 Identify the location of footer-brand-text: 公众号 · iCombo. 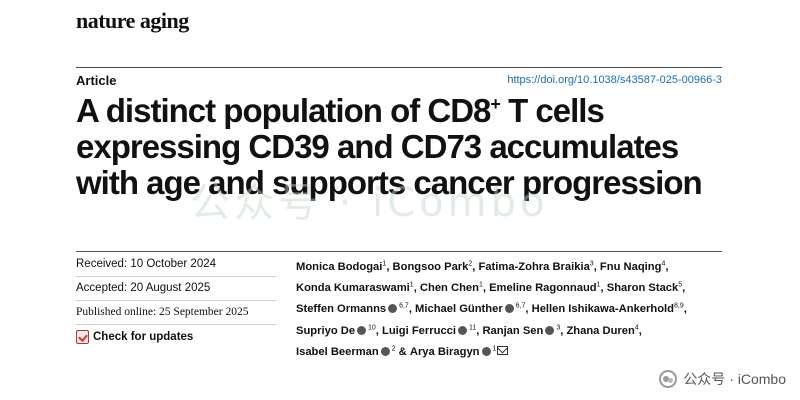
(734, 379).